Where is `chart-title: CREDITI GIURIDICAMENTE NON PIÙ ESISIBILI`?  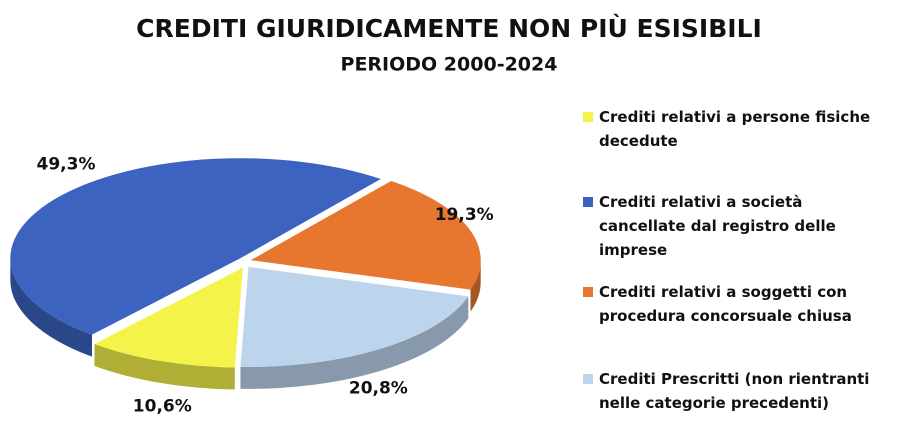
chart-title: CREDITI GIURIDICAMENTE NON PIÙ ESISIBILI is located at coordinates (449, 28).